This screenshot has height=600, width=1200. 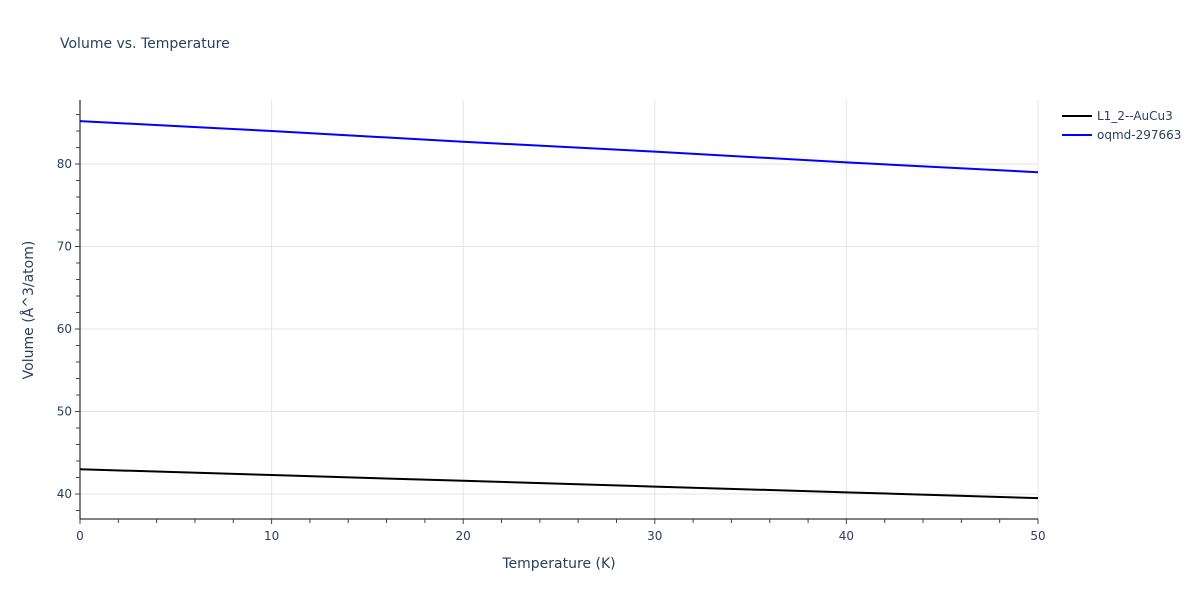 What do you see at coordinates (846, 536) in the screenshot?
I see `x-tick-label: 40` at bounding box center [846, 536].